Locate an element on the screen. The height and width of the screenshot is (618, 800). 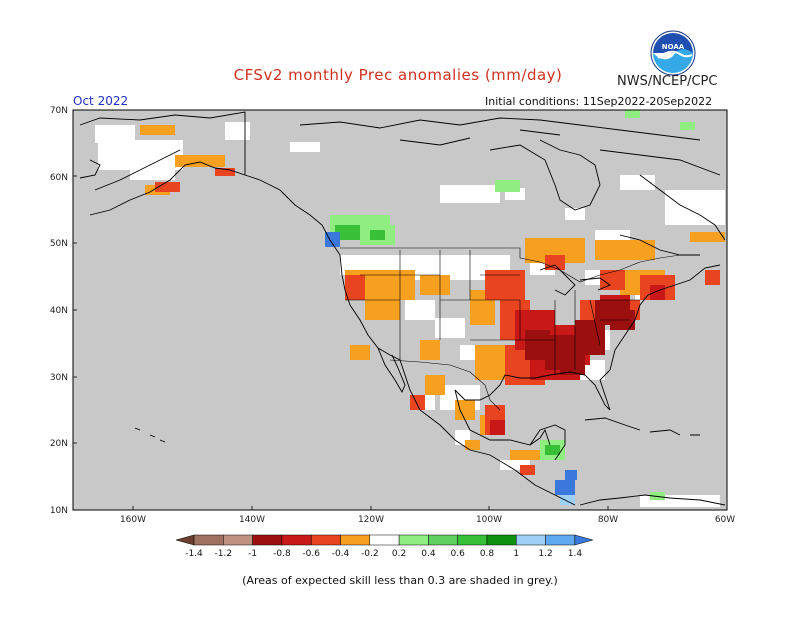
lat-label-60n: 60N is located at coordinates (59, 178).